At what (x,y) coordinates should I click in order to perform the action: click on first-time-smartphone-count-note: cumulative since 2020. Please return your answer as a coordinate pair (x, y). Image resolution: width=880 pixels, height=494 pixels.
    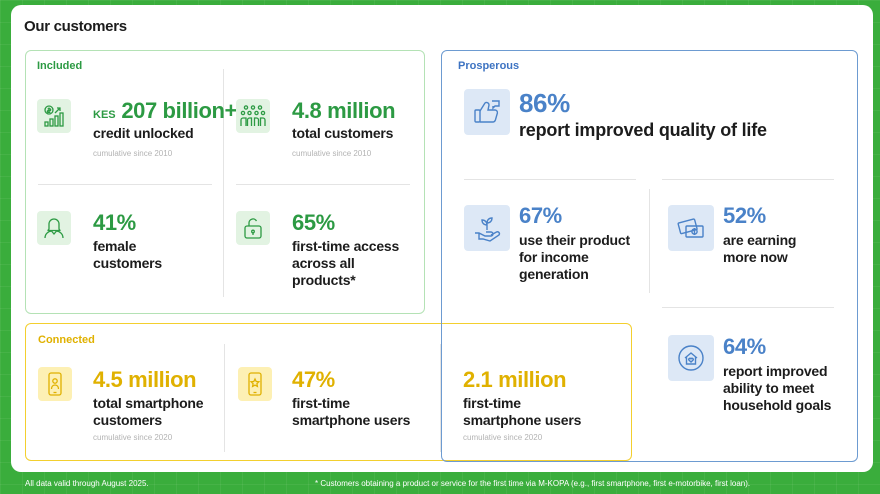
    Looking at the image, I should click on (503, 437).